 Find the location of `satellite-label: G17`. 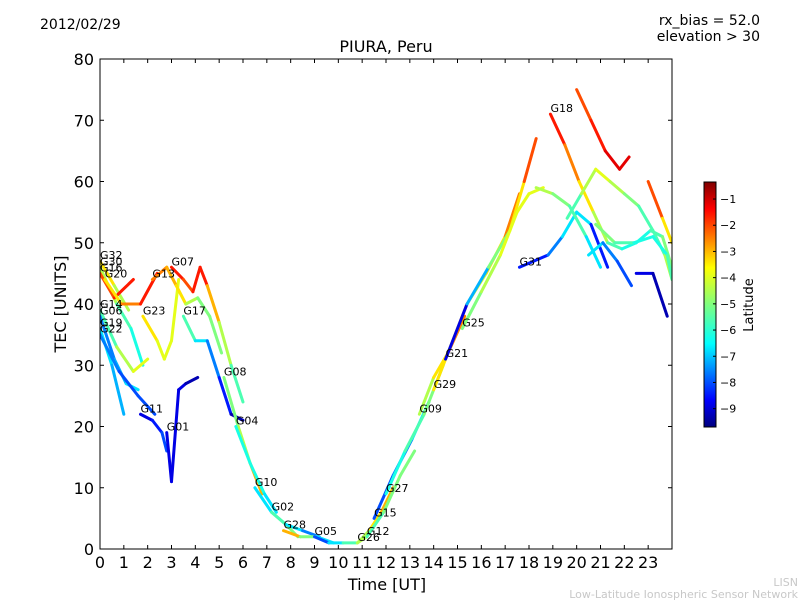

satellite-label: G17 is located at coordinates (194, 310).